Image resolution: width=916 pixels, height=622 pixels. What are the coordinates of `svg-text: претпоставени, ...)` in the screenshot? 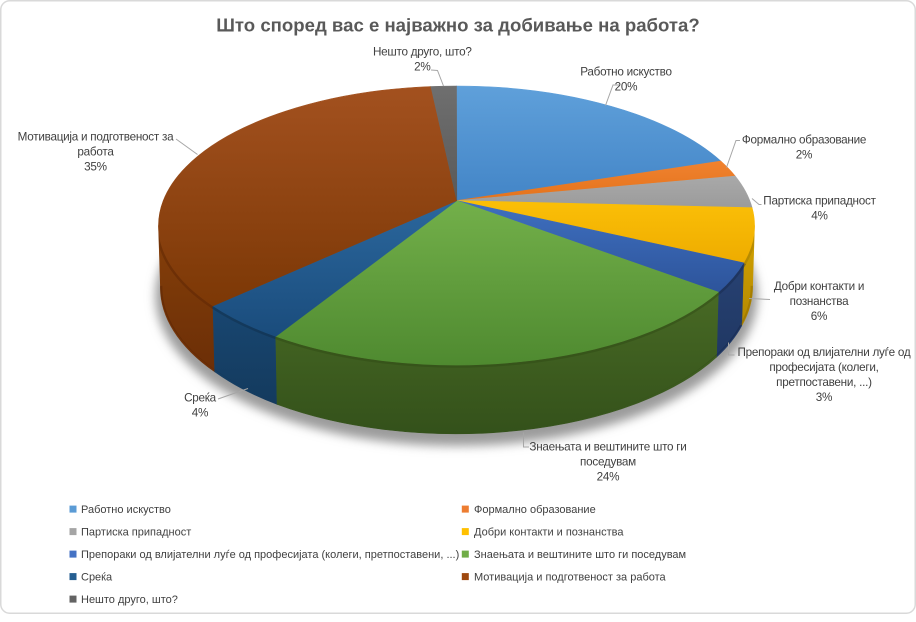 It's located at (824, 382).